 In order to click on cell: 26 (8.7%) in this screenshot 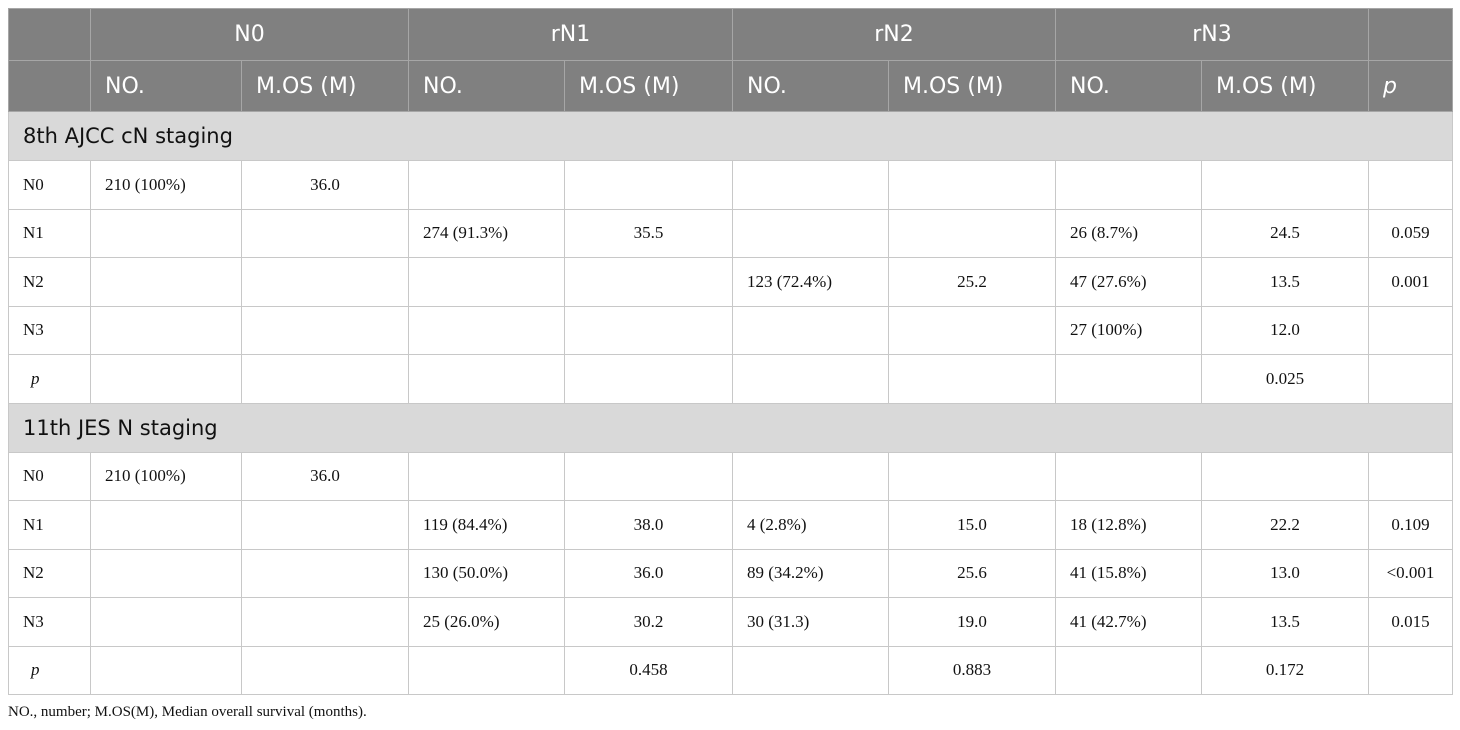, I will do `click(1128, 233)`.